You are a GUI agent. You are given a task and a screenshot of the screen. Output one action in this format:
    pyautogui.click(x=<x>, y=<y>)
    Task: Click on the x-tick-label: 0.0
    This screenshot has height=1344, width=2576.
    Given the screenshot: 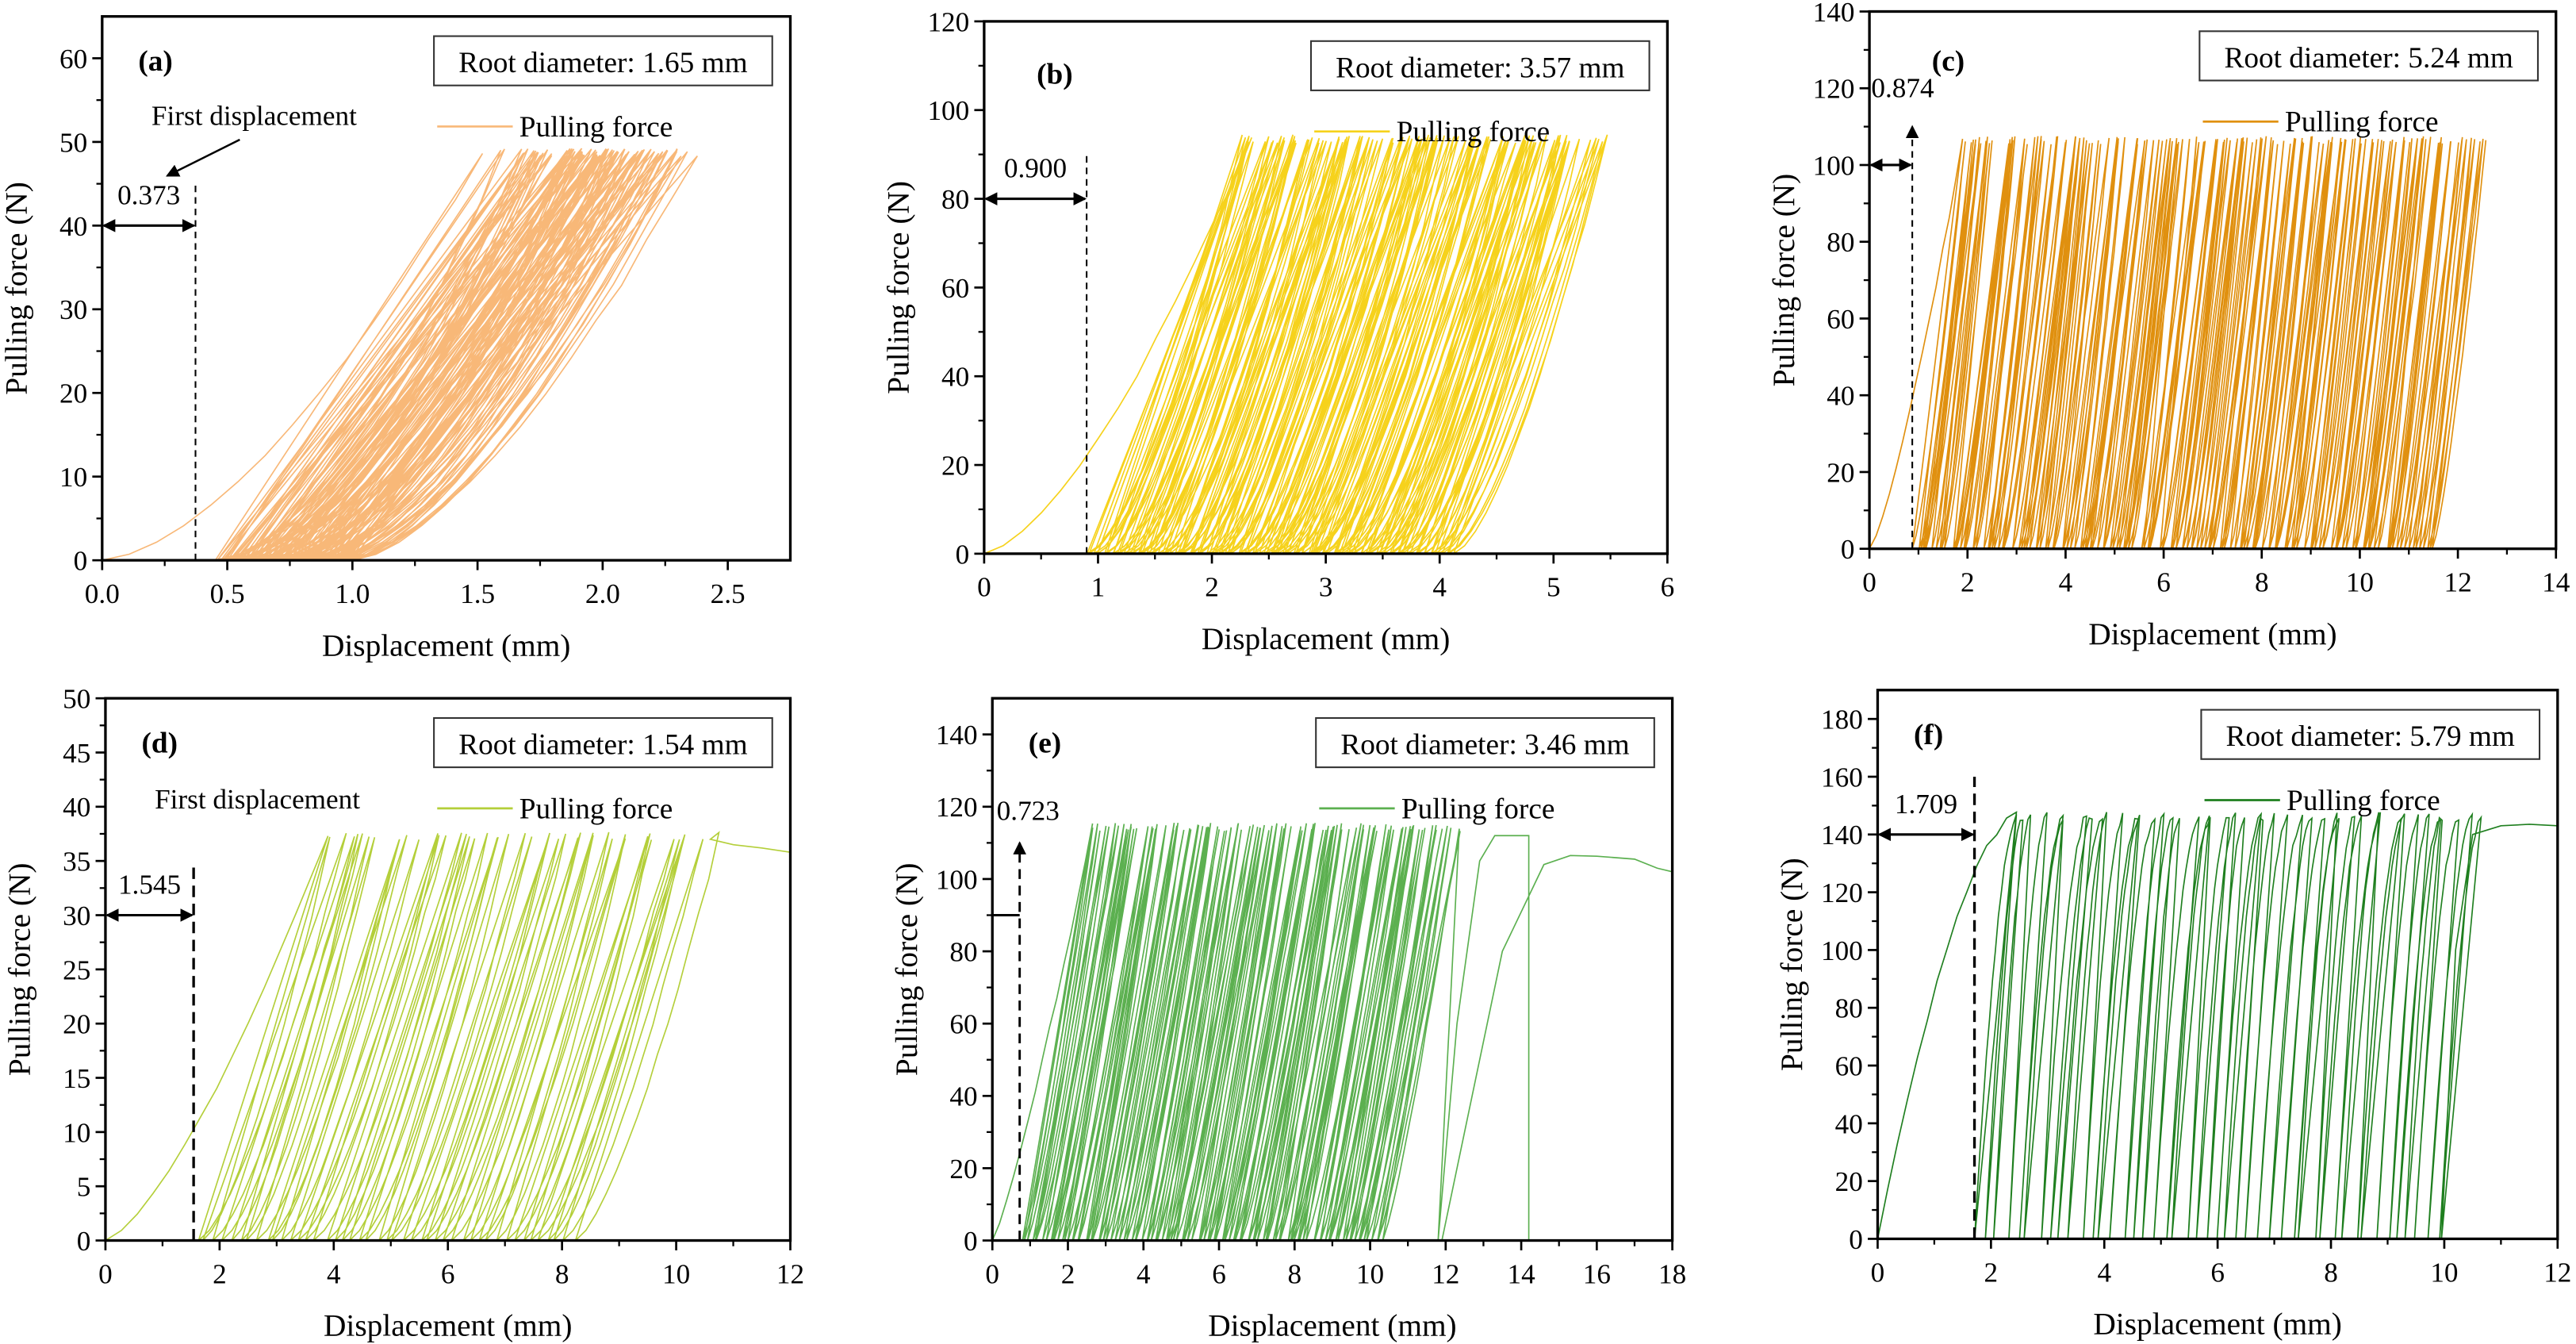 What is the action you would take?
    pyautogui.click(x=103, y=594)
    